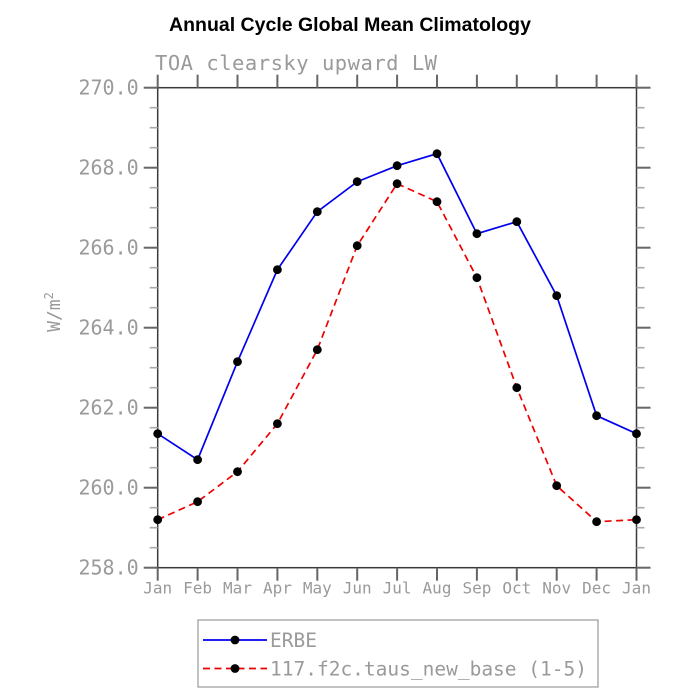  What do you see at coordinates (476, 588) in the screenshot?
I see `x-tick-label: Sep` at bounding box center [476, 588].